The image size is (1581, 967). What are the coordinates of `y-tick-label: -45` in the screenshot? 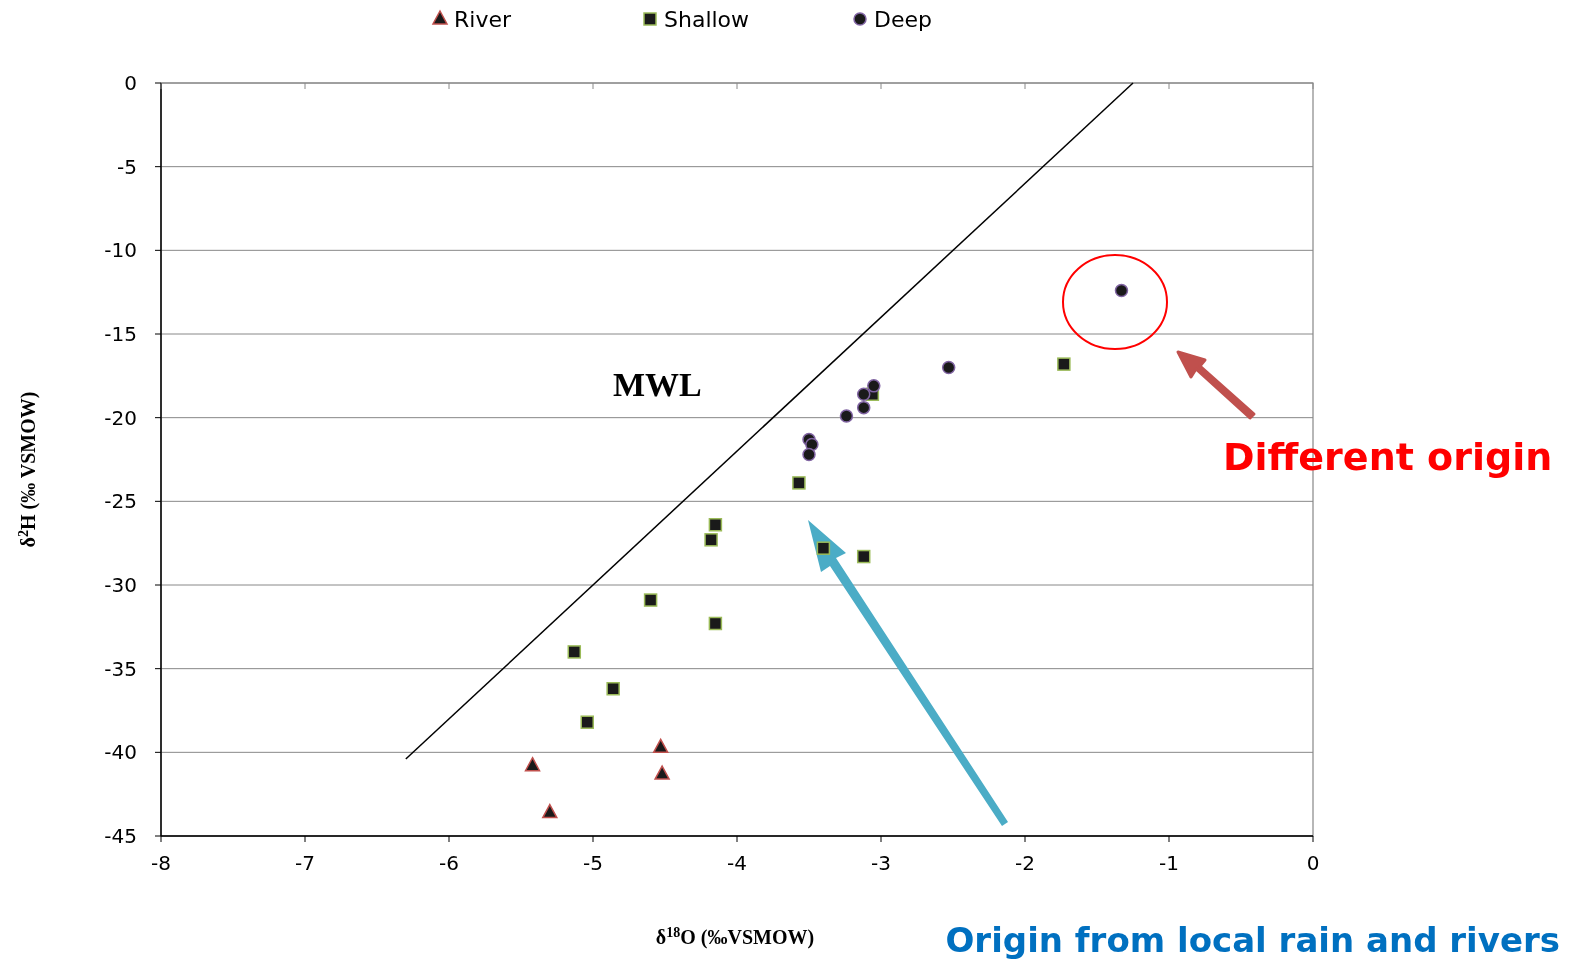 It's located at (120, 836).